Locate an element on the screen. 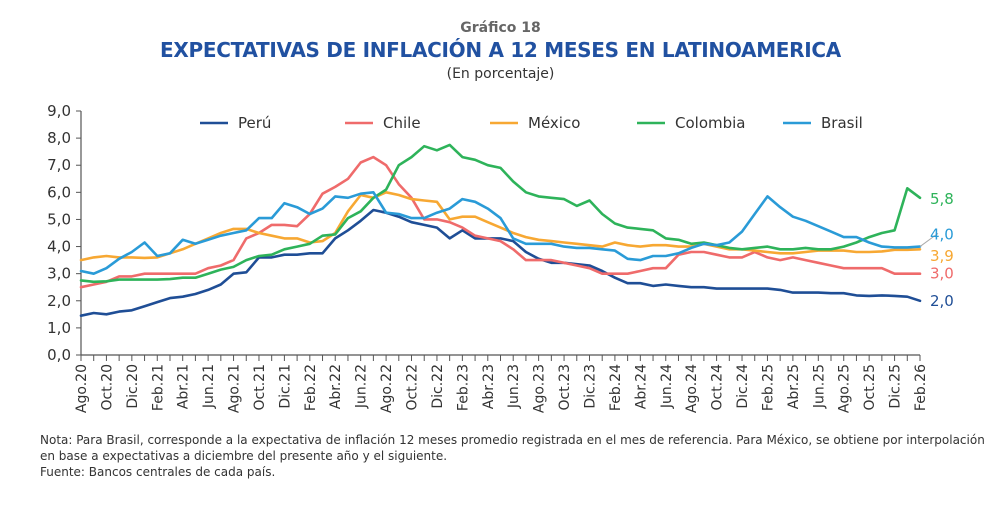 This screenshot has height=513, width=1001. y-tick-label: 6,0 is located at coordinates (59, 192).